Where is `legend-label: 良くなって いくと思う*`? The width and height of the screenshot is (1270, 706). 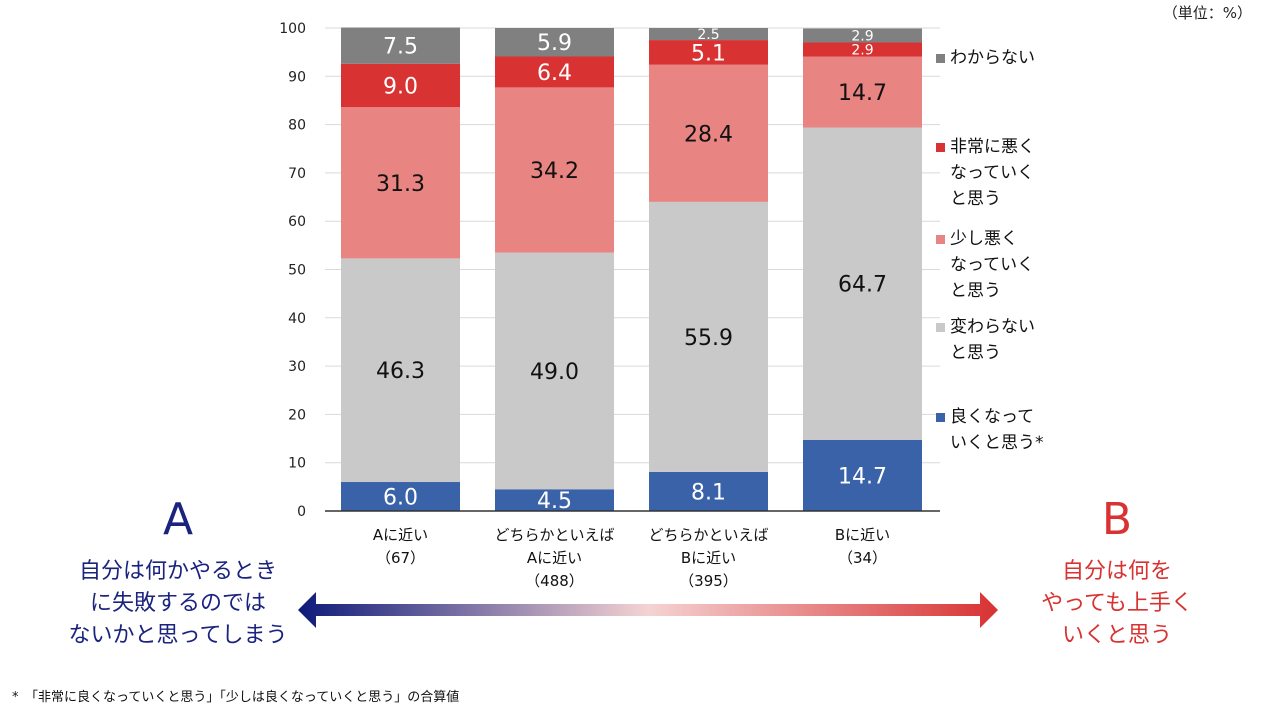
legend-label: 良くなって いくと思う* is located at coordinates (997, 430).